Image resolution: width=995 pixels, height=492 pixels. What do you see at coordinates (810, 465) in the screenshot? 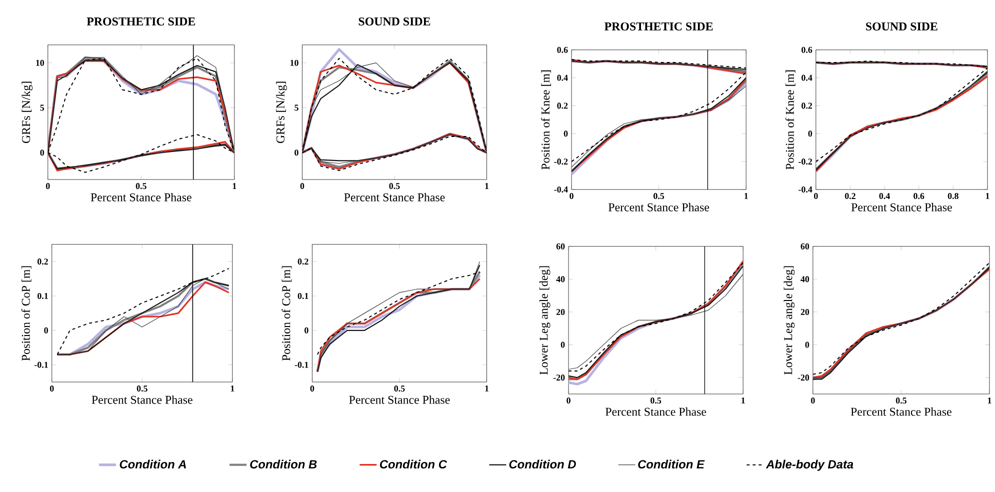
I see `legend-label: Able-body Data` at bounding box center [810, 465].